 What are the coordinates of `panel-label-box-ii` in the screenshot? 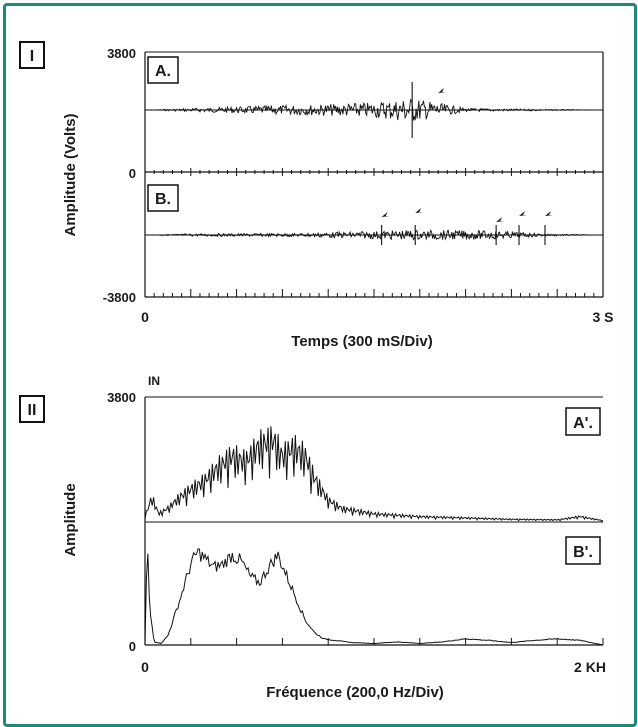 It's located at (32, 409).